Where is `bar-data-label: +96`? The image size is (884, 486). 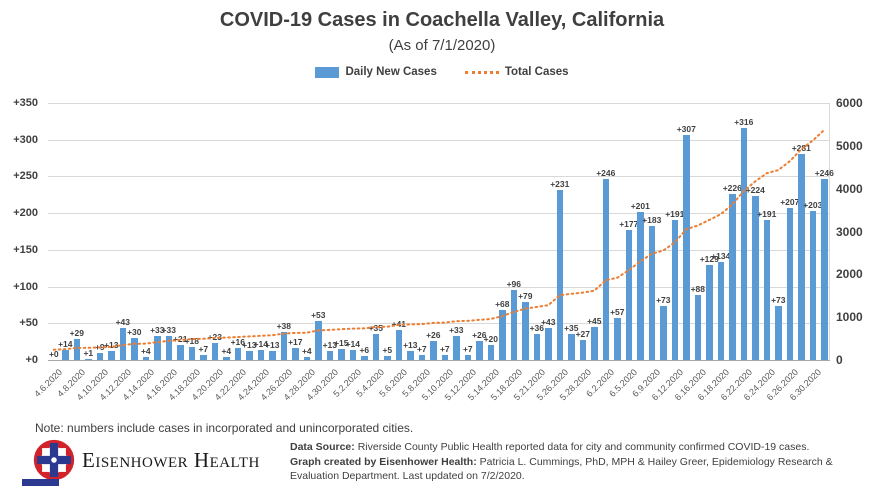
bar-data-label: +96 is located at coordinates (514, 283).